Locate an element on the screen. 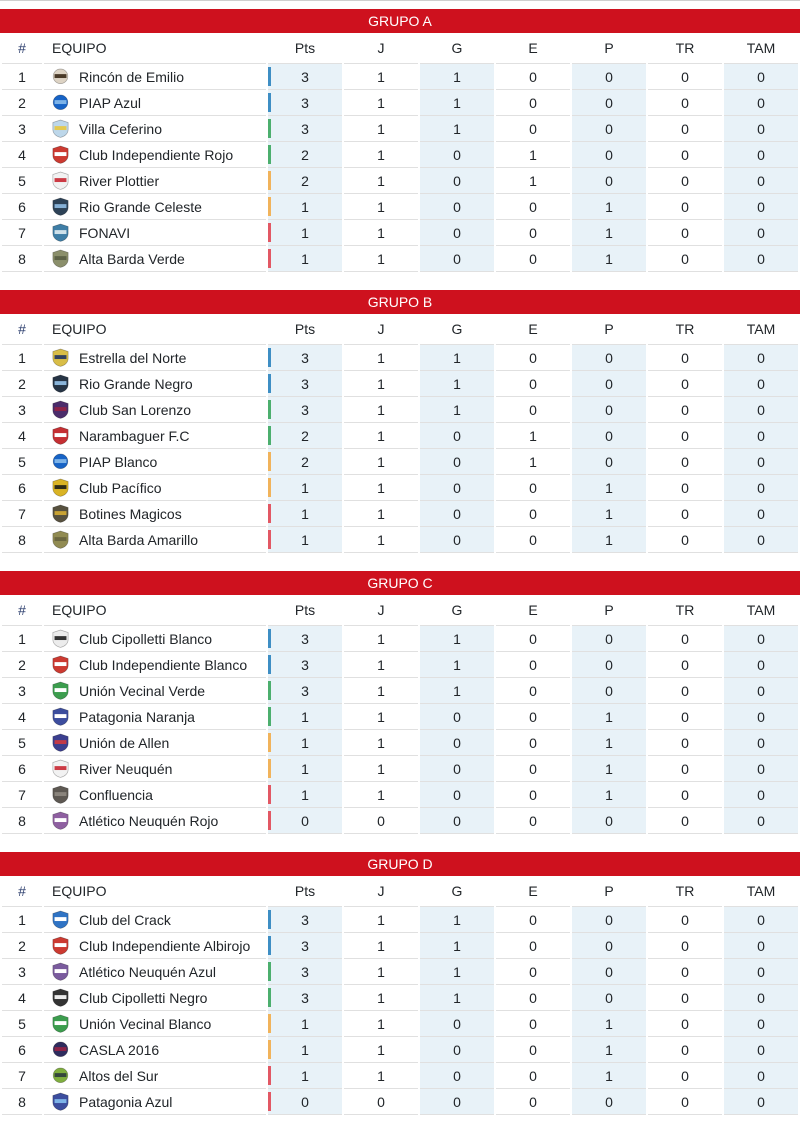  team-row: 7 Botines Magicos 1 1 0 0 1 0 0 is located at coordinates (400, 513).